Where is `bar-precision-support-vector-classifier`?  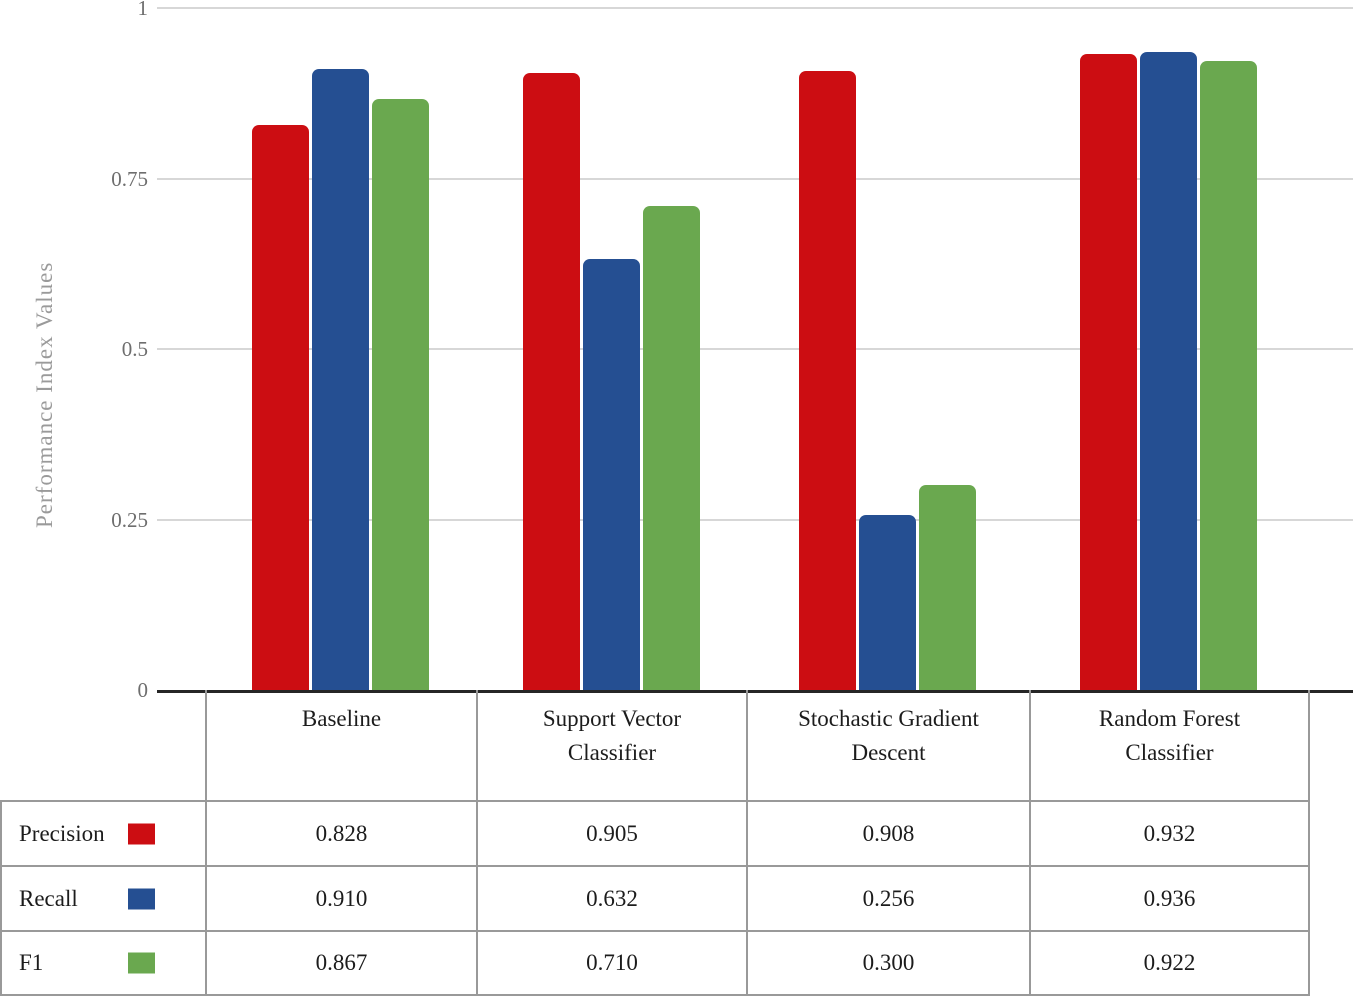
bar-precision-support-vector-classifier is located at coordinates (551, 381).